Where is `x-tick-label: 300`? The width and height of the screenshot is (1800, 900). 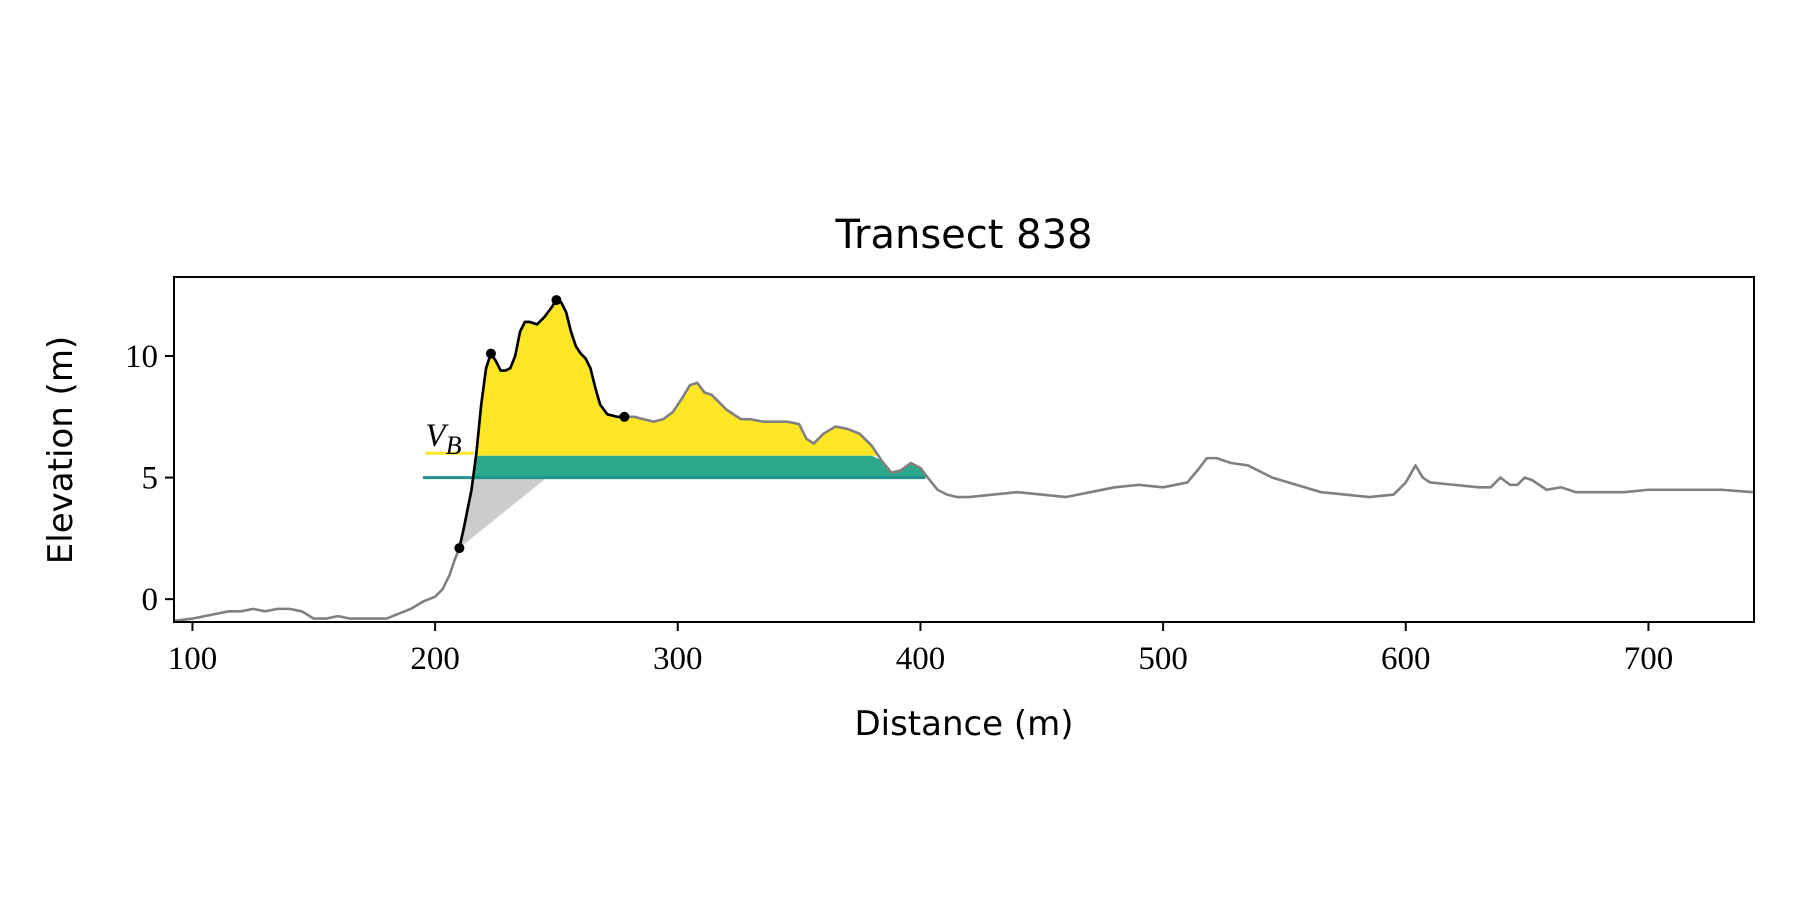 x-tick-label: 300 is located at coordinates (678, 659).